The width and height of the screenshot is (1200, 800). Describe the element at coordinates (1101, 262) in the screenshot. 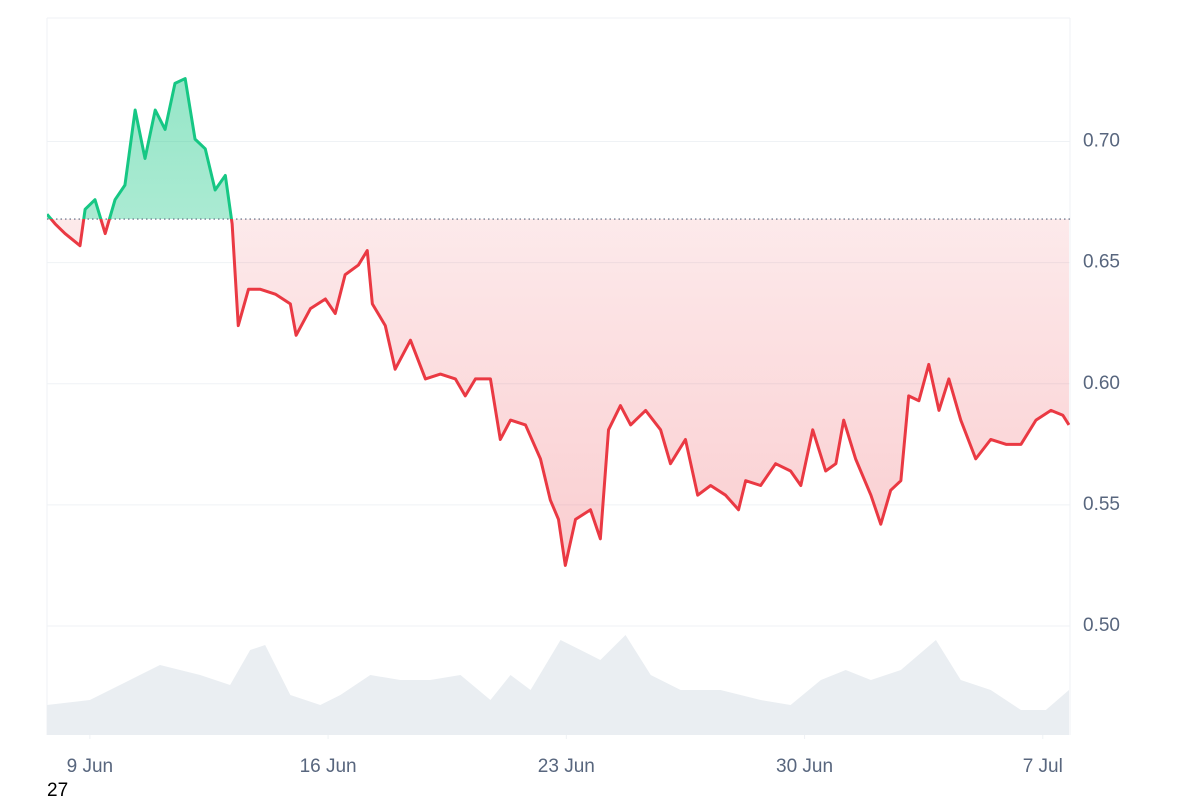

I see `y-tick-label: 0.65` at that location.